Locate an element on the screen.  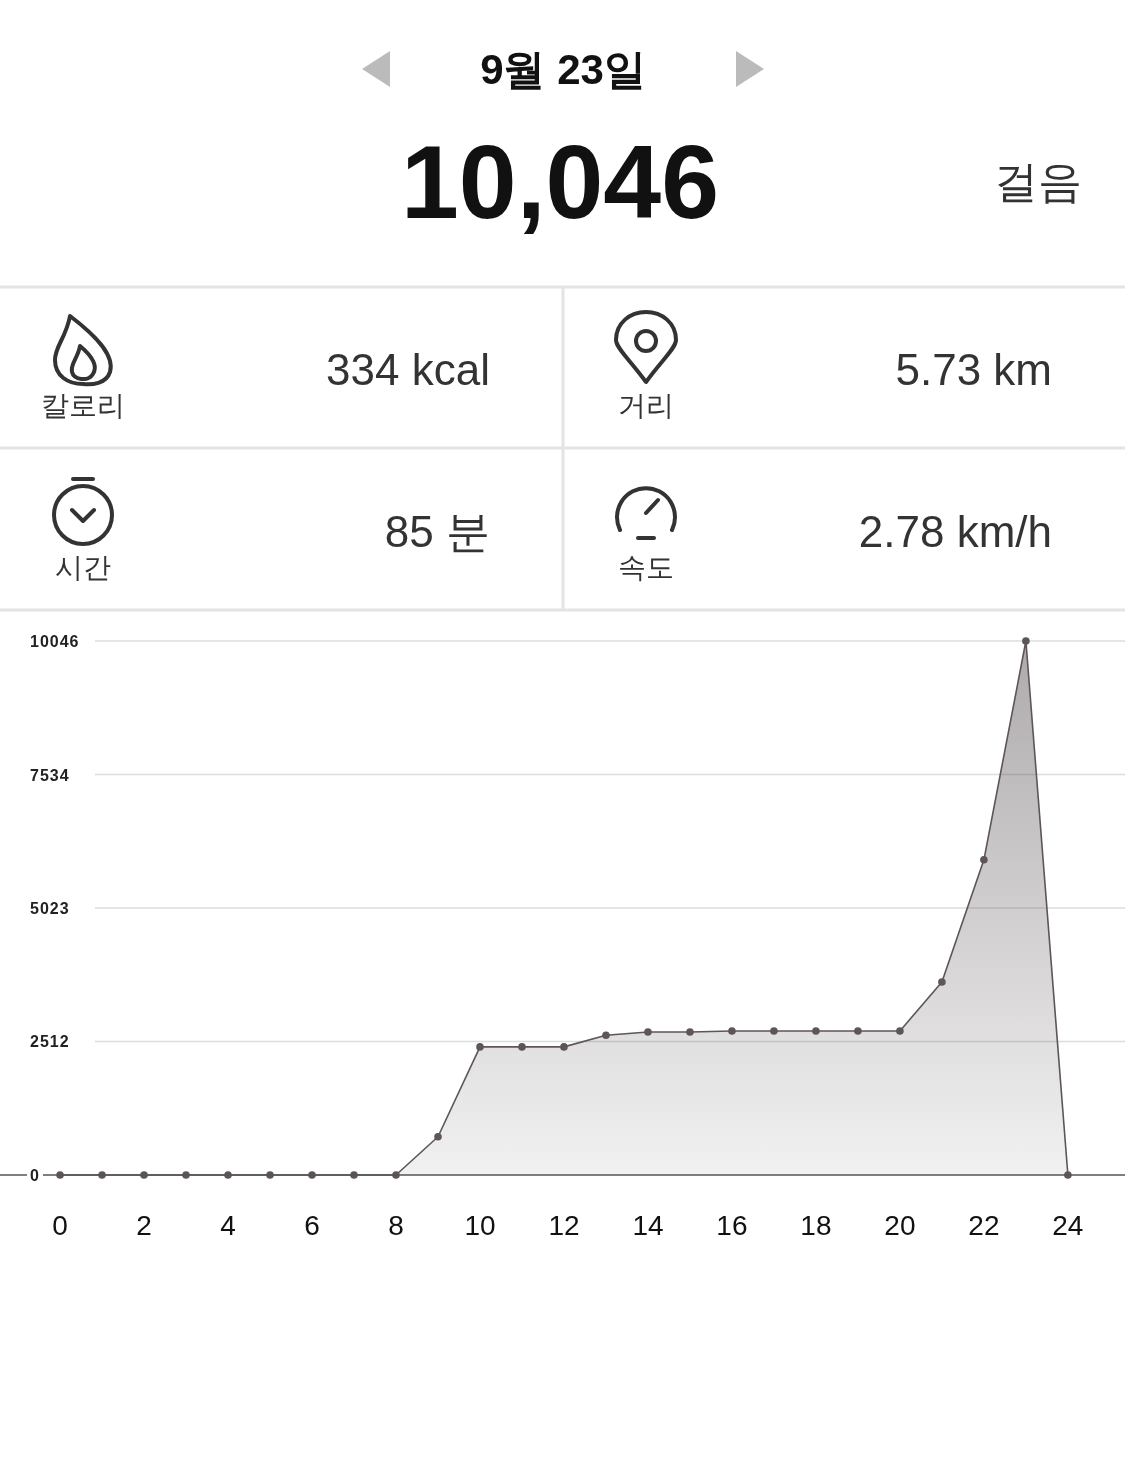
y-tick-label: 5023 is located at coordinates (50, 908).